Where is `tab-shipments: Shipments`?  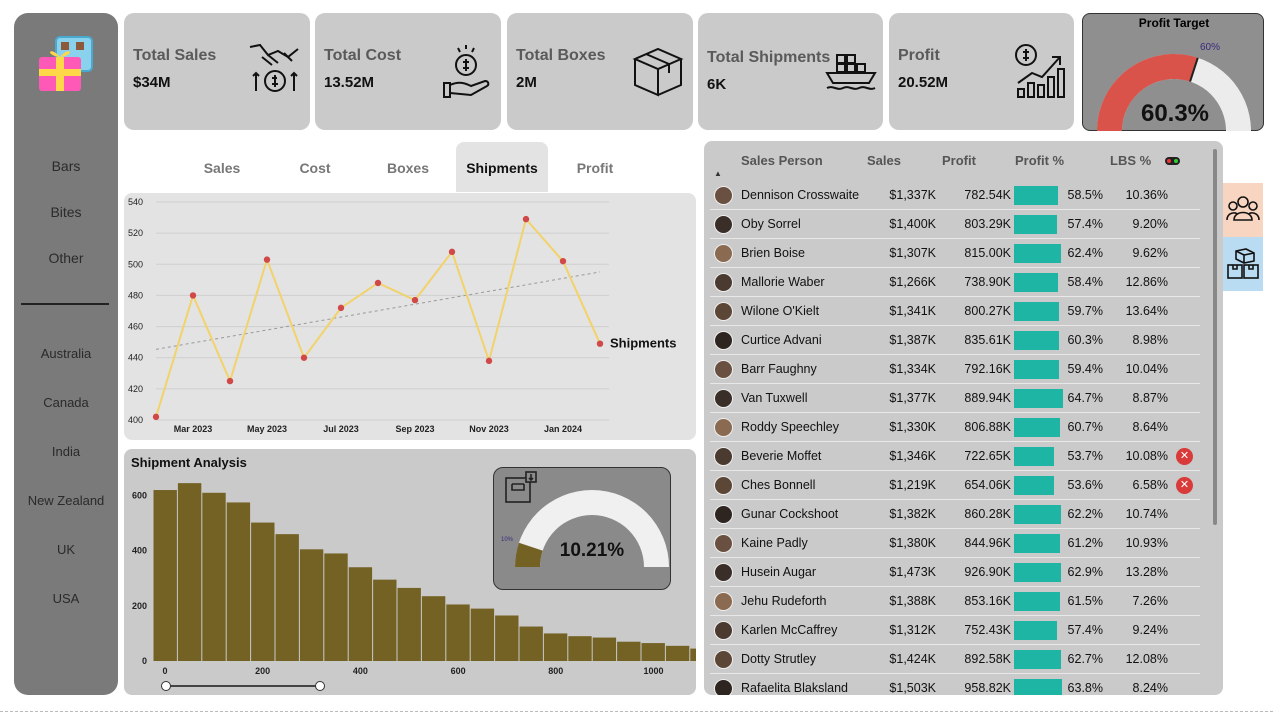
tab-shipments: Shipments is located at coordinates (502, 167).